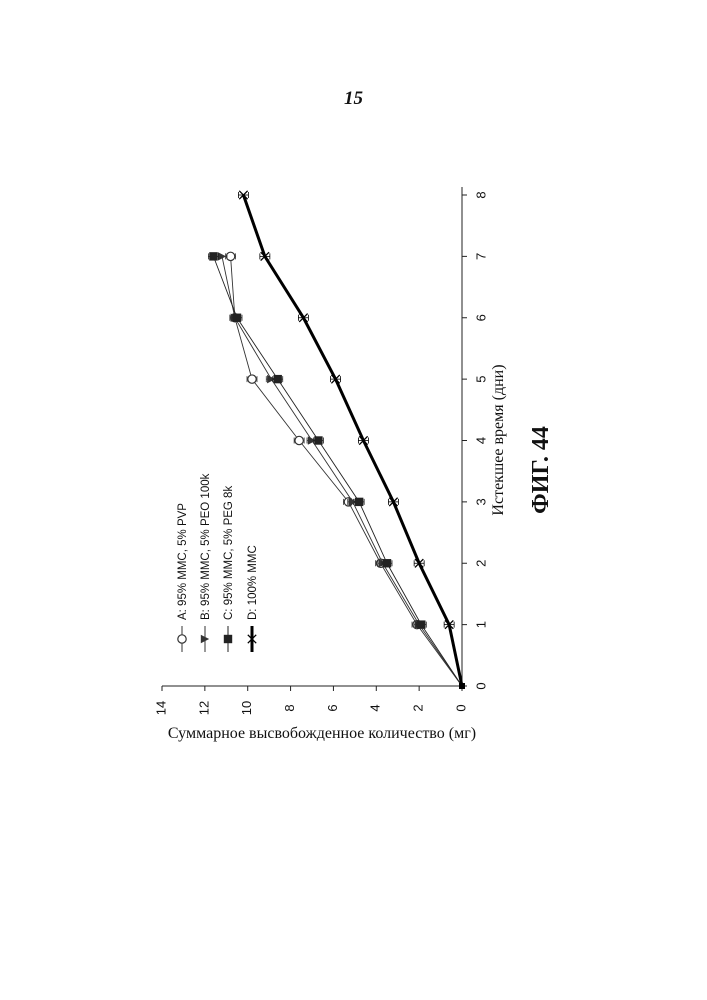 This screenshot has width=707, height=1000. I want to click on value-tick-label: 2, so click(418, 707).